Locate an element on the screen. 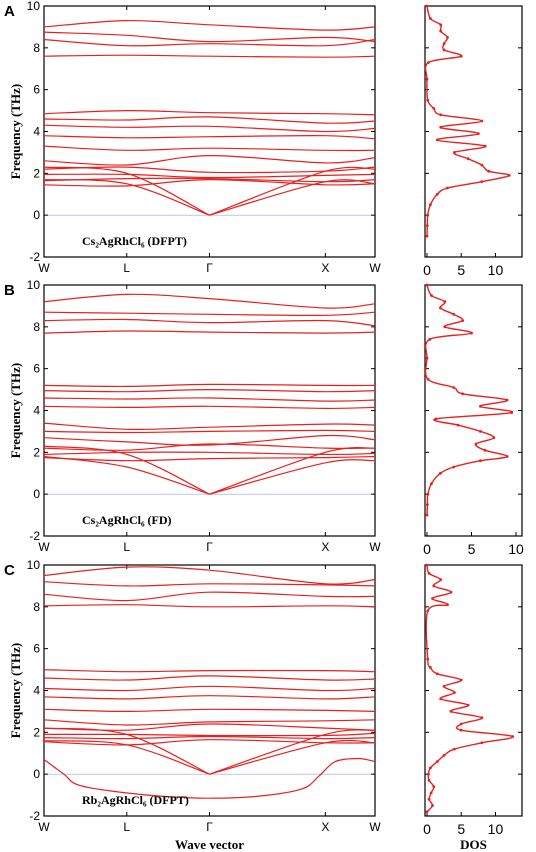 Image resolution: width=536 pixels, height=852 pixels. y-tick-label: 8 is located at coordinates (36, 48).